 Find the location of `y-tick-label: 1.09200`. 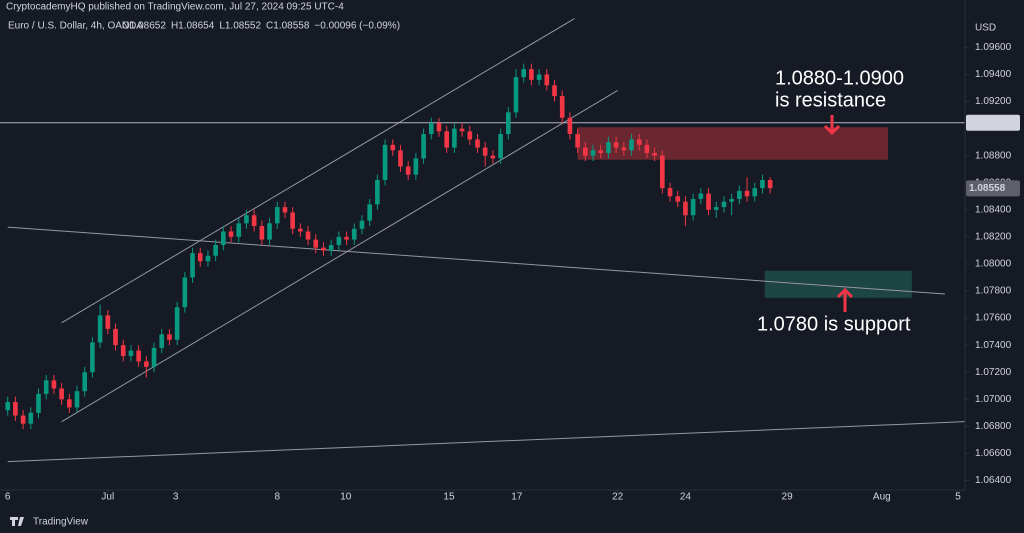

y-tick-label: 1.09200 is located at coordinates (993, 101).